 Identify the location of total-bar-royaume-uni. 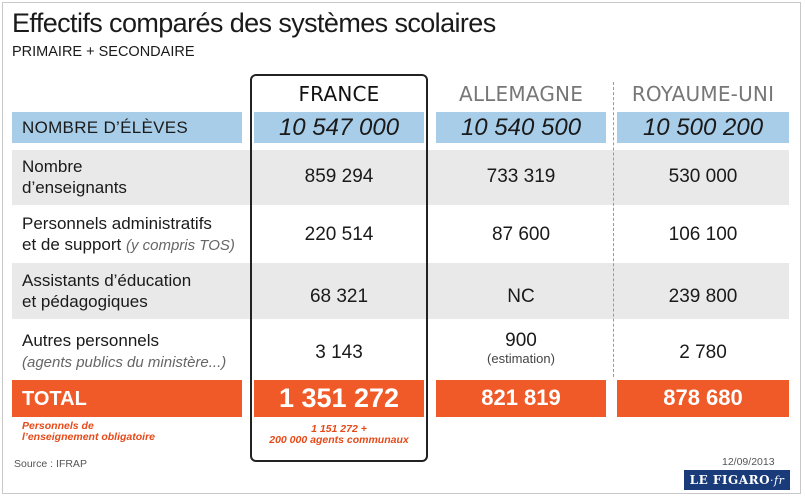
(703, 398).